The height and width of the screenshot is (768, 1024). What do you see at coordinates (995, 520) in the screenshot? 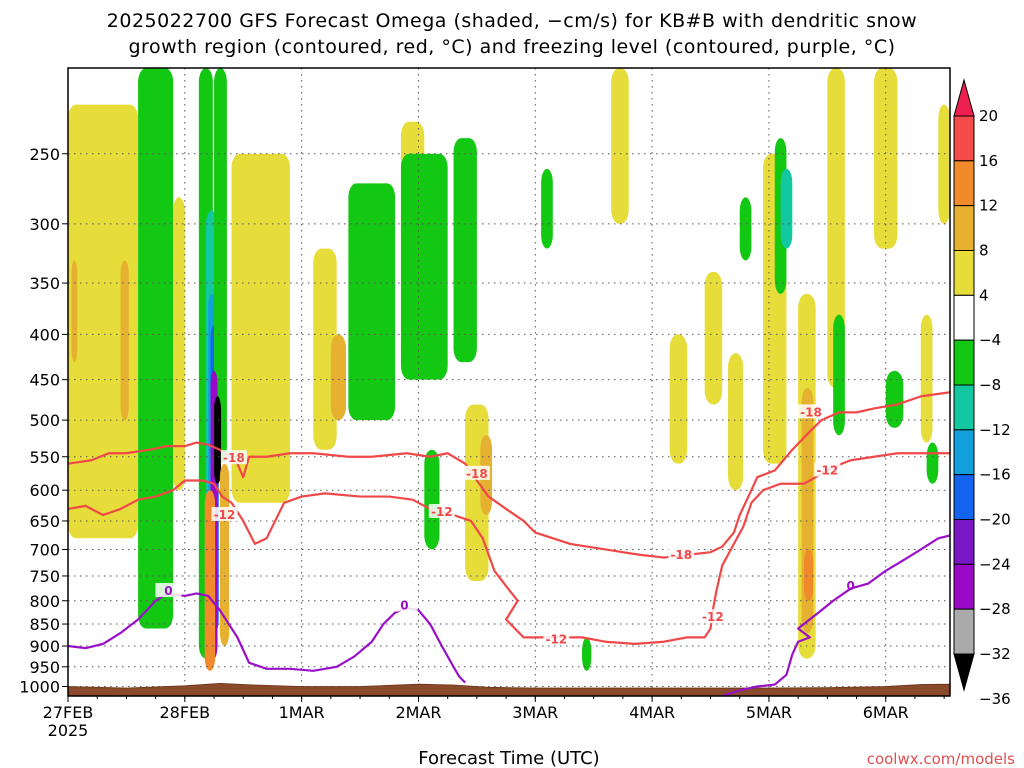
I see `colorbar-label-9: −20` at bounding box center [995, 520].